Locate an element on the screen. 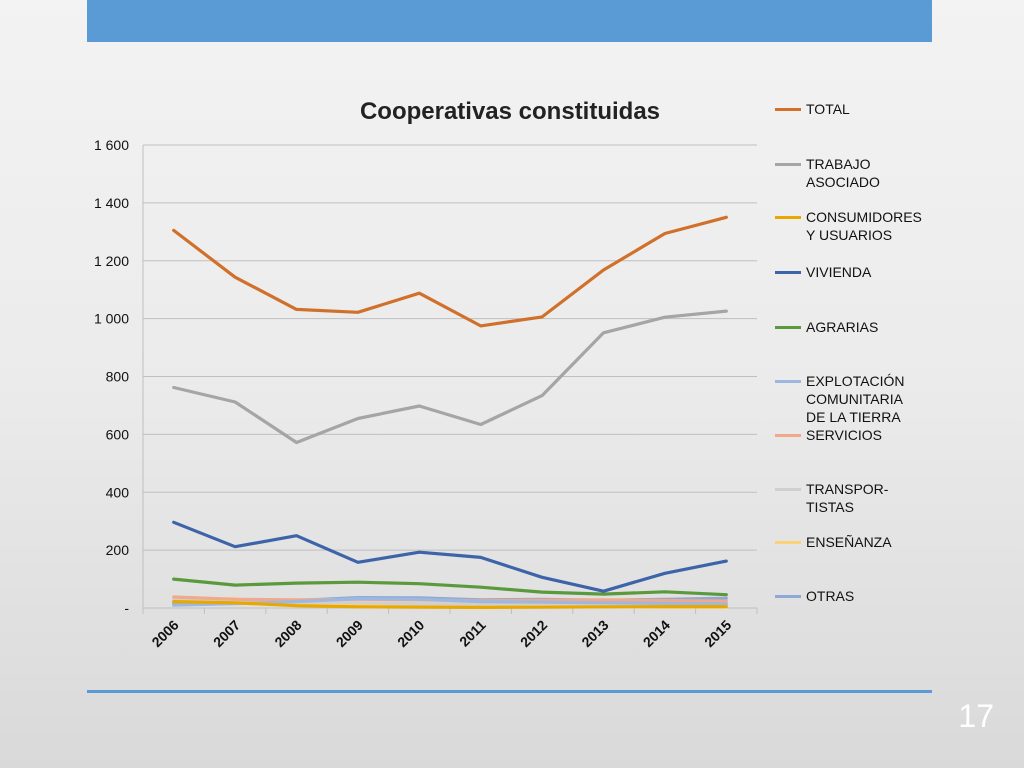 The height and width of the screenshot is (768, 1024). y-tick-label: 1 400 is located at coordinates (111, 203).